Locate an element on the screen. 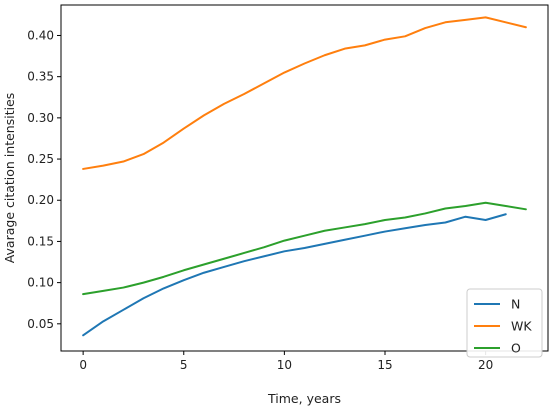 The height and width of the screenshot is (411, 550). x-axis-label: Time, years is located at coordinates (304, 398).